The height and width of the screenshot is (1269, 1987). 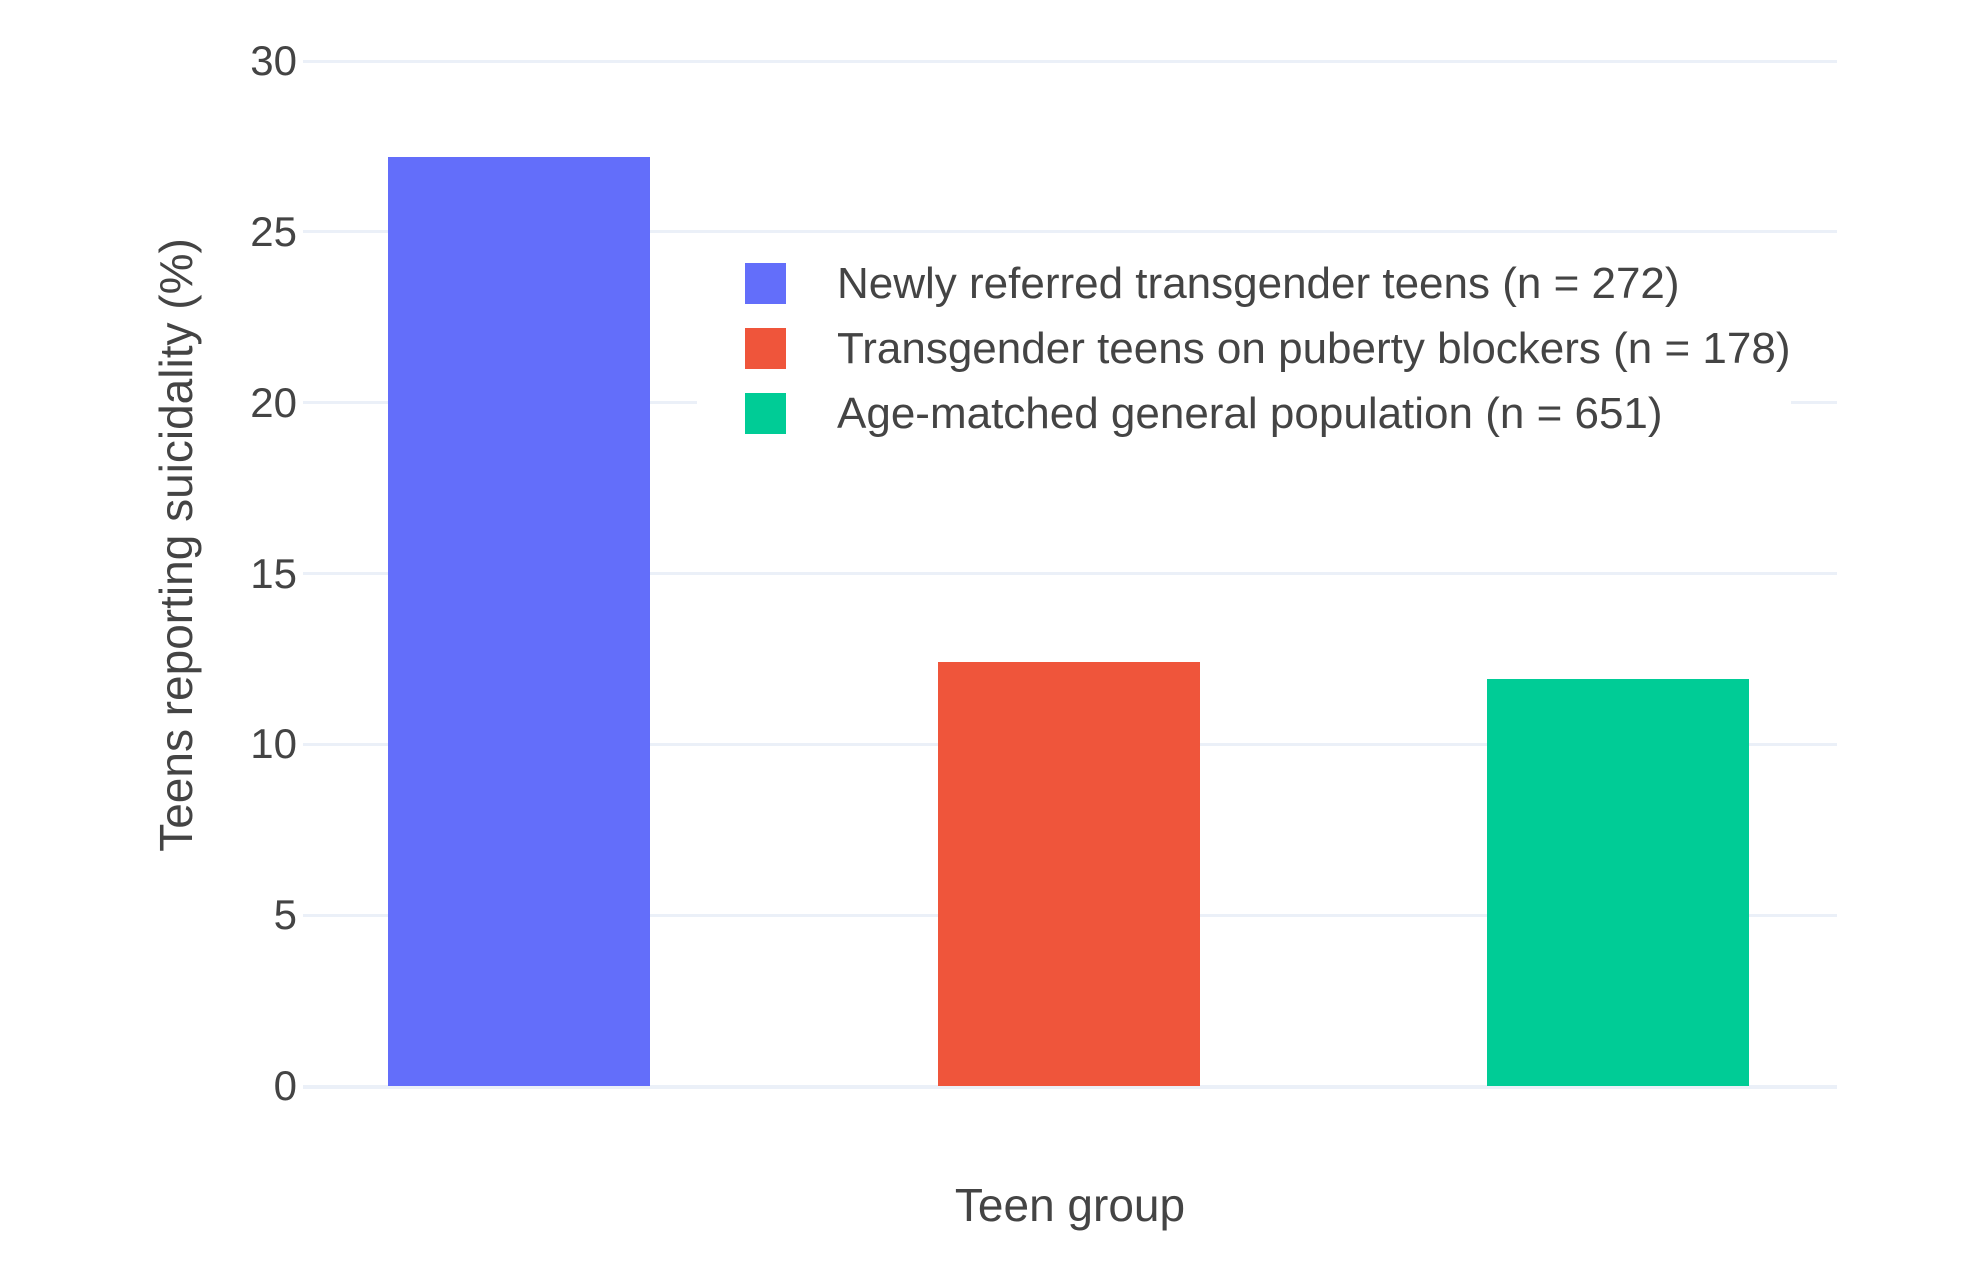 What do you see at coordinates (273, 573) in the screenshot?
I see `y-tick-label-15: 15` at bounding box center [273, 573].